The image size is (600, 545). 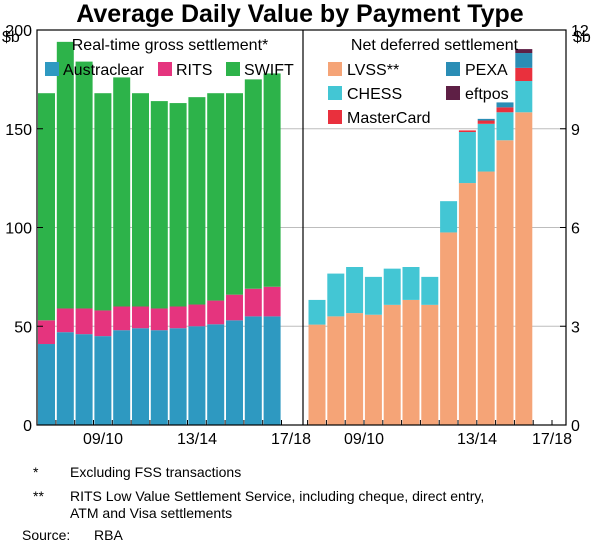 What do you see at coordinates (575, 426) in the screenshot?
I see `right-y-tick-0: 0` at bounding box center [575, 426].